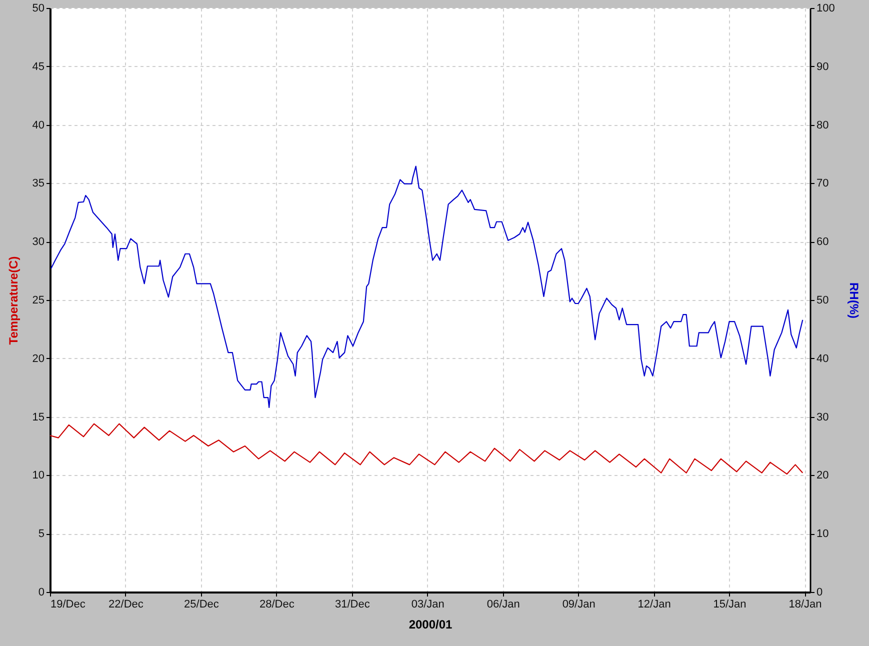 The image size is (869, 646). Describe the element at coordinates (38, 417) in the screenshot. I see `y-tick-label: 15` at that location.